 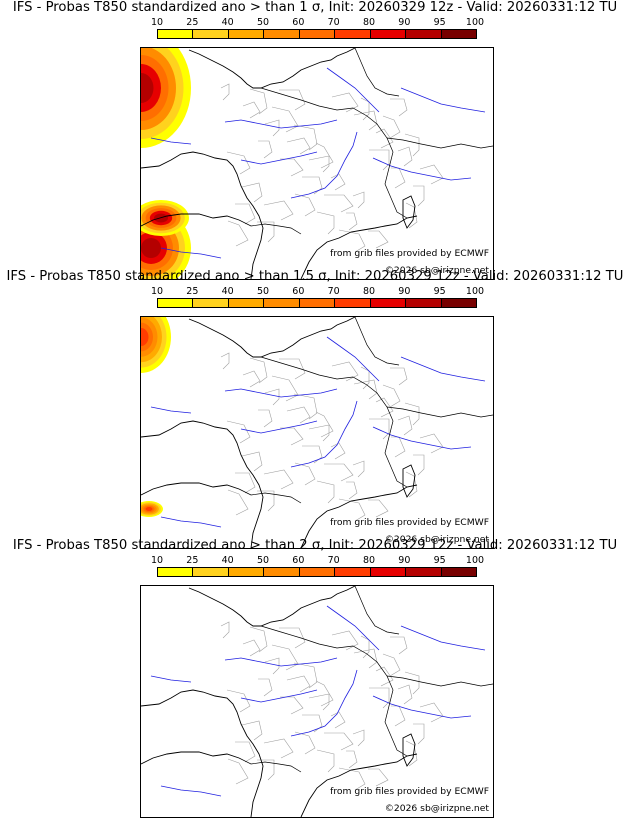 I want to click on copyright-credit: ©2026 sb@irizpne.net, so click(x=436, y=808).